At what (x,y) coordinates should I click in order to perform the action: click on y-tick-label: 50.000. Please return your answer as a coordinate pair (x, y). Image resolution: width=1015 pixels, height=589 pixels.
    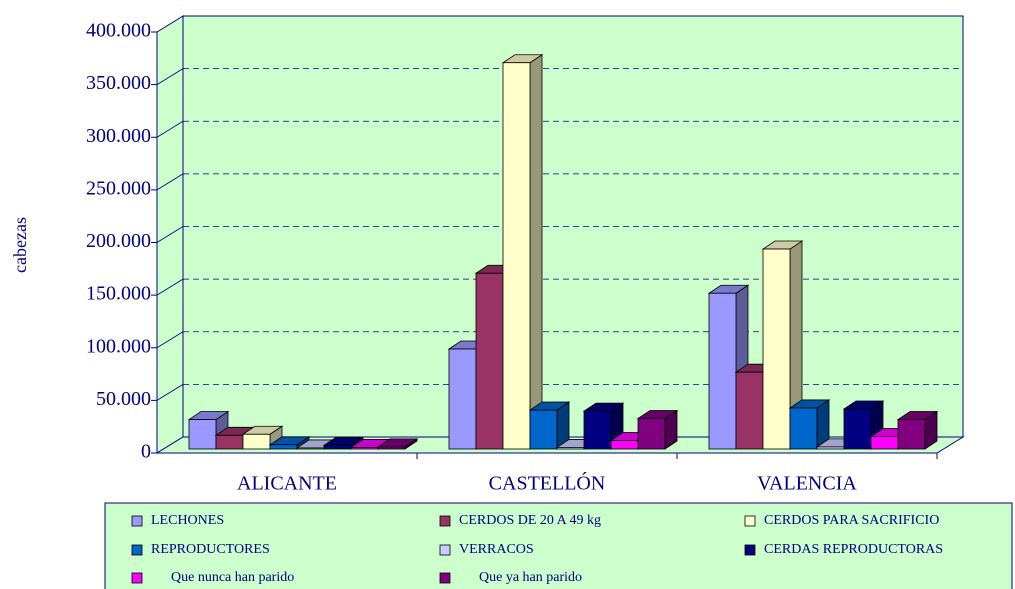
    Looking at the image, I should click on (123, 399).